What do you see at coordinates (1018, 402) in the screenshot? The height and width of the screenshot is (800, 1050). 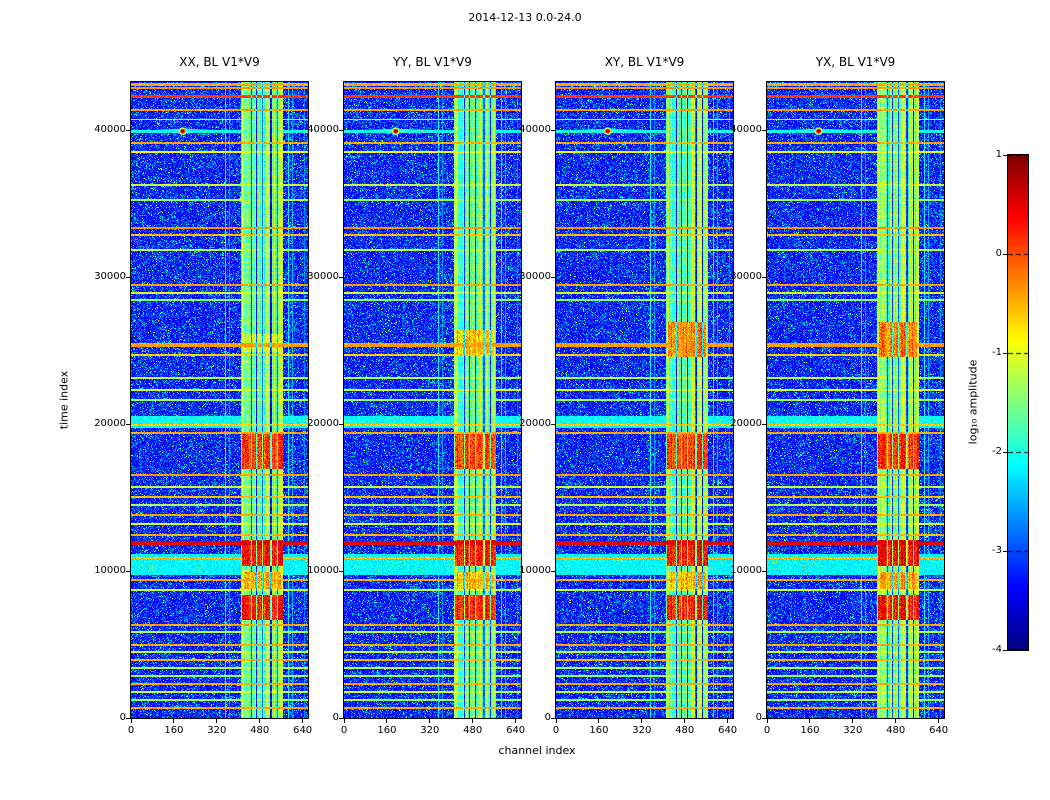 I see `colorbar-gradient` at bounding box center [1018, 402].